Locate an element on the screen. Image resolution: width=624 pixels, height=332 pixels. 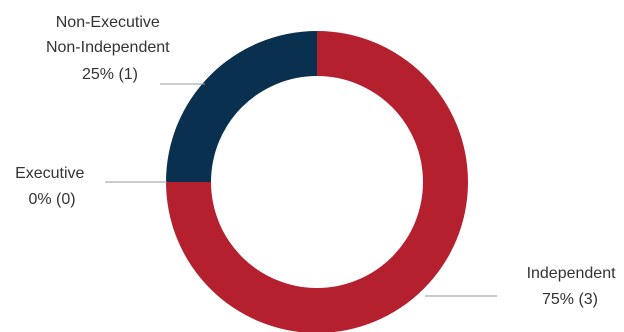
label-nene-value: 25% (1) is located at coordinates (110, 74).